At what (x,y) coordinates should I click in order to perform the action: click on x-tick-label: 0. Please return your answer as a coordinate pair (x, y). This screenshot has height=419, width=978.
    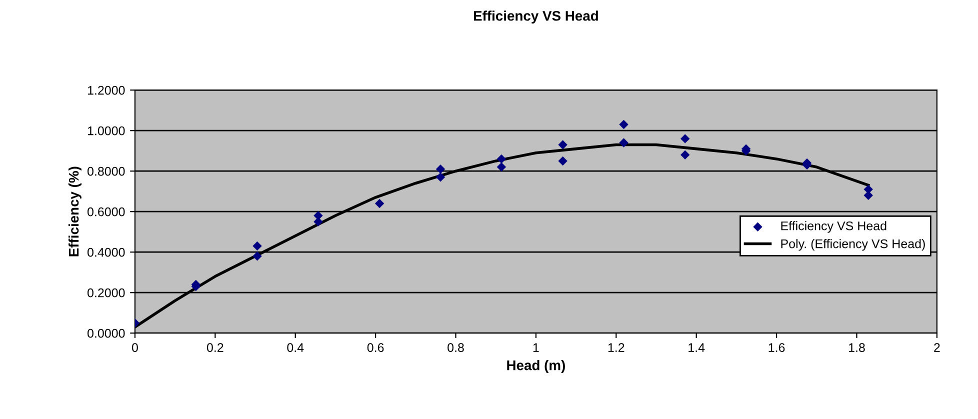
    Looking at the image, I should click on (135, 347).